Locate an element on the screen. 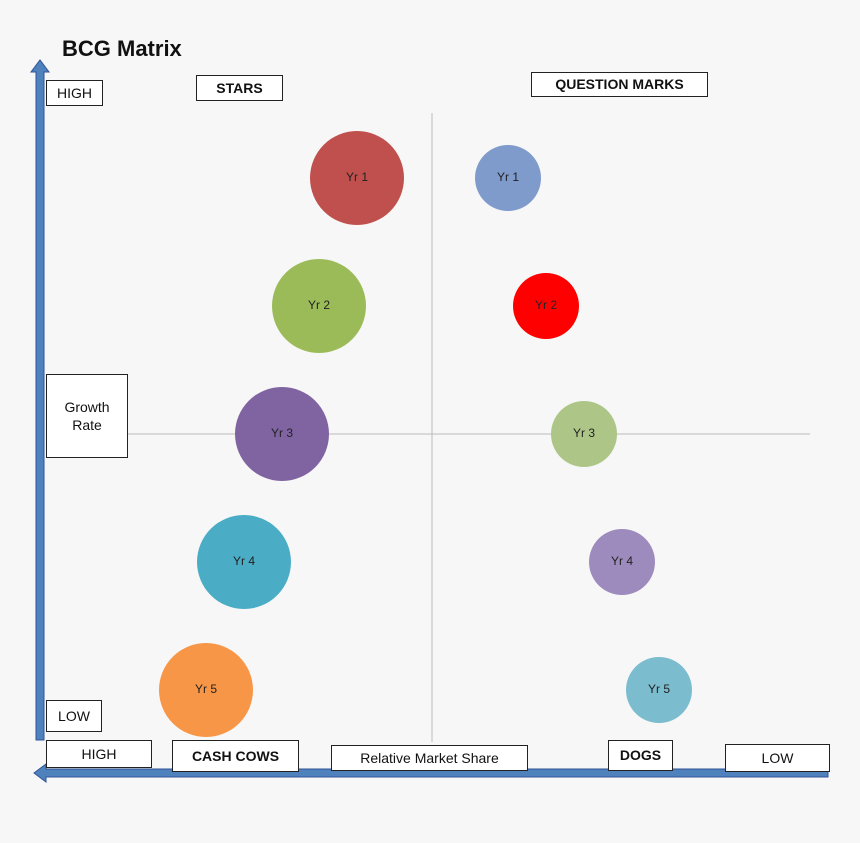 The height and width of the screenshot is (843, 860). dogs-label: DOGS is located at coordinates (640, 755).